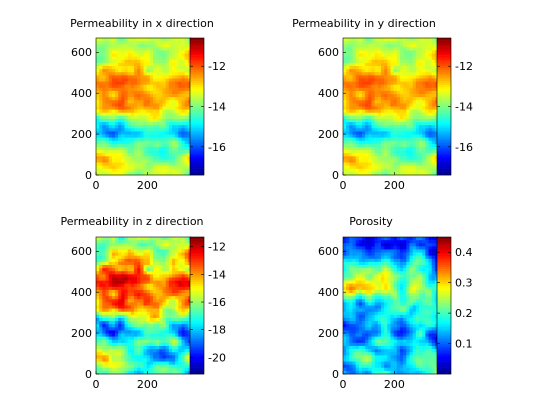 The image size is (560, 420). Describe the element at coordinates (391, 107) in the screenshot. I see `heatmap` at that location.